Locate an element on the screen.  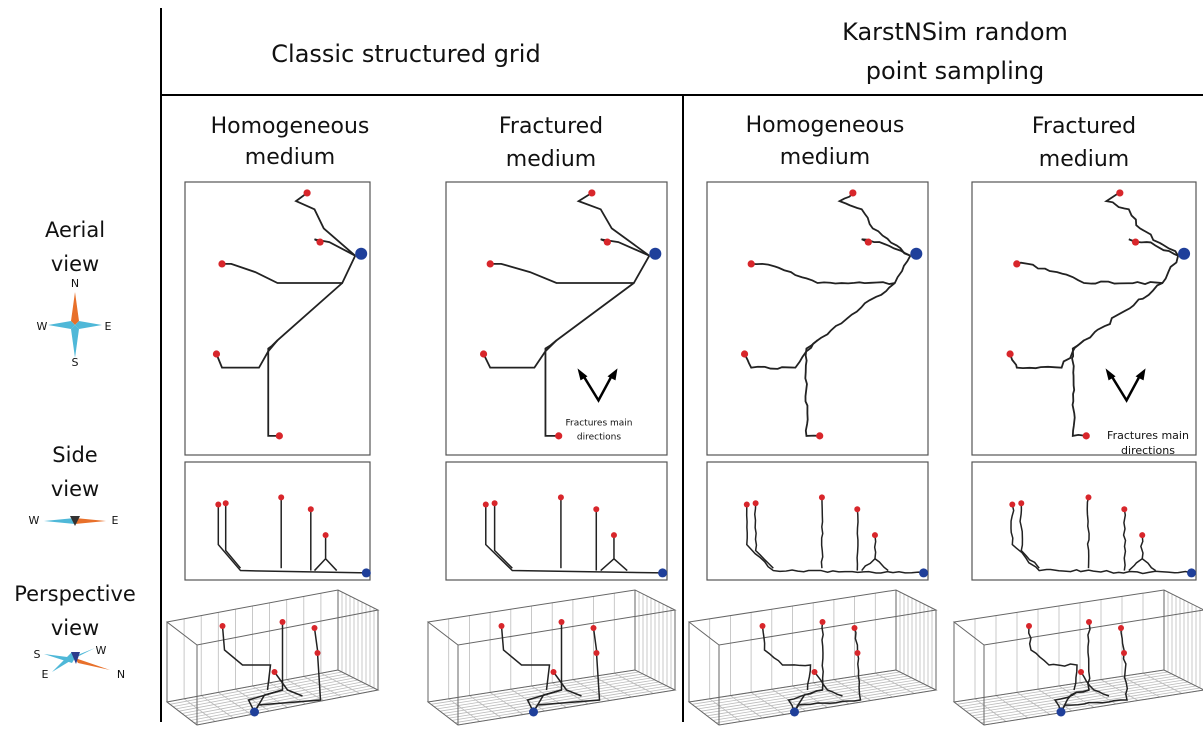
sub-header: Fractured is located at coordinates (551, 126).